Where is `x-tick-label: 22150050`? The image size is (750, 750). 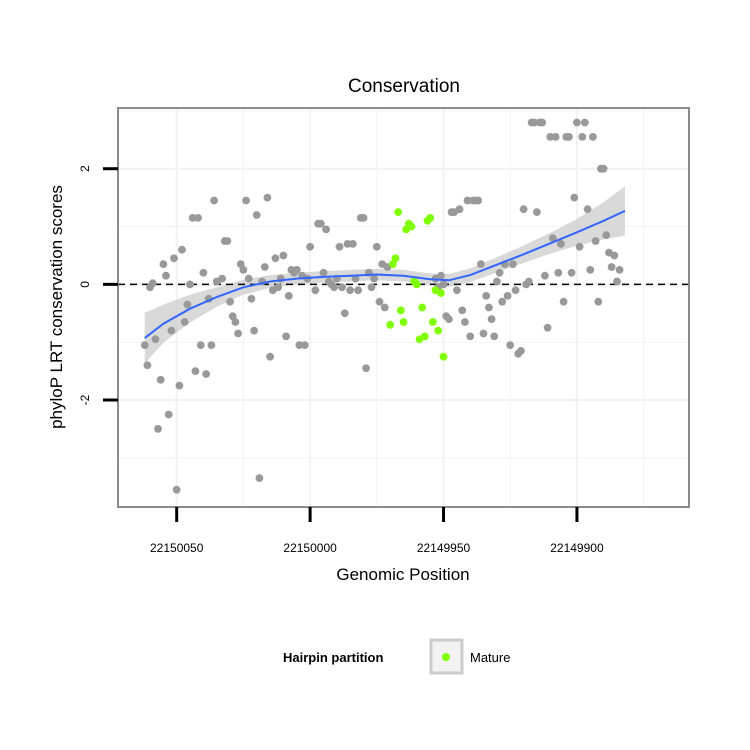
x-tick-label: 22150050 is located at coordinates (177, 548).